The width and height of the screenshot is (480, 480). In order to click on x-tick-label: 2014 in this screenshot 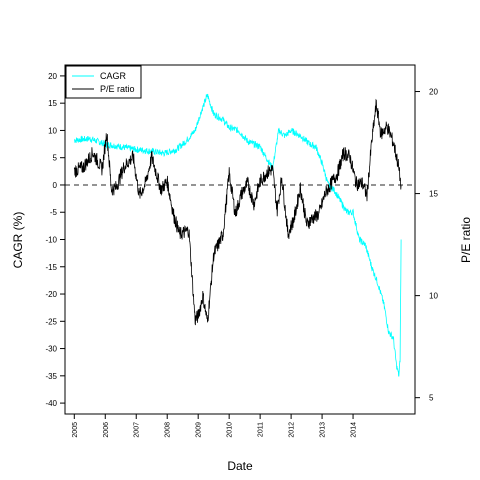, I will do `click(354, 430)`.